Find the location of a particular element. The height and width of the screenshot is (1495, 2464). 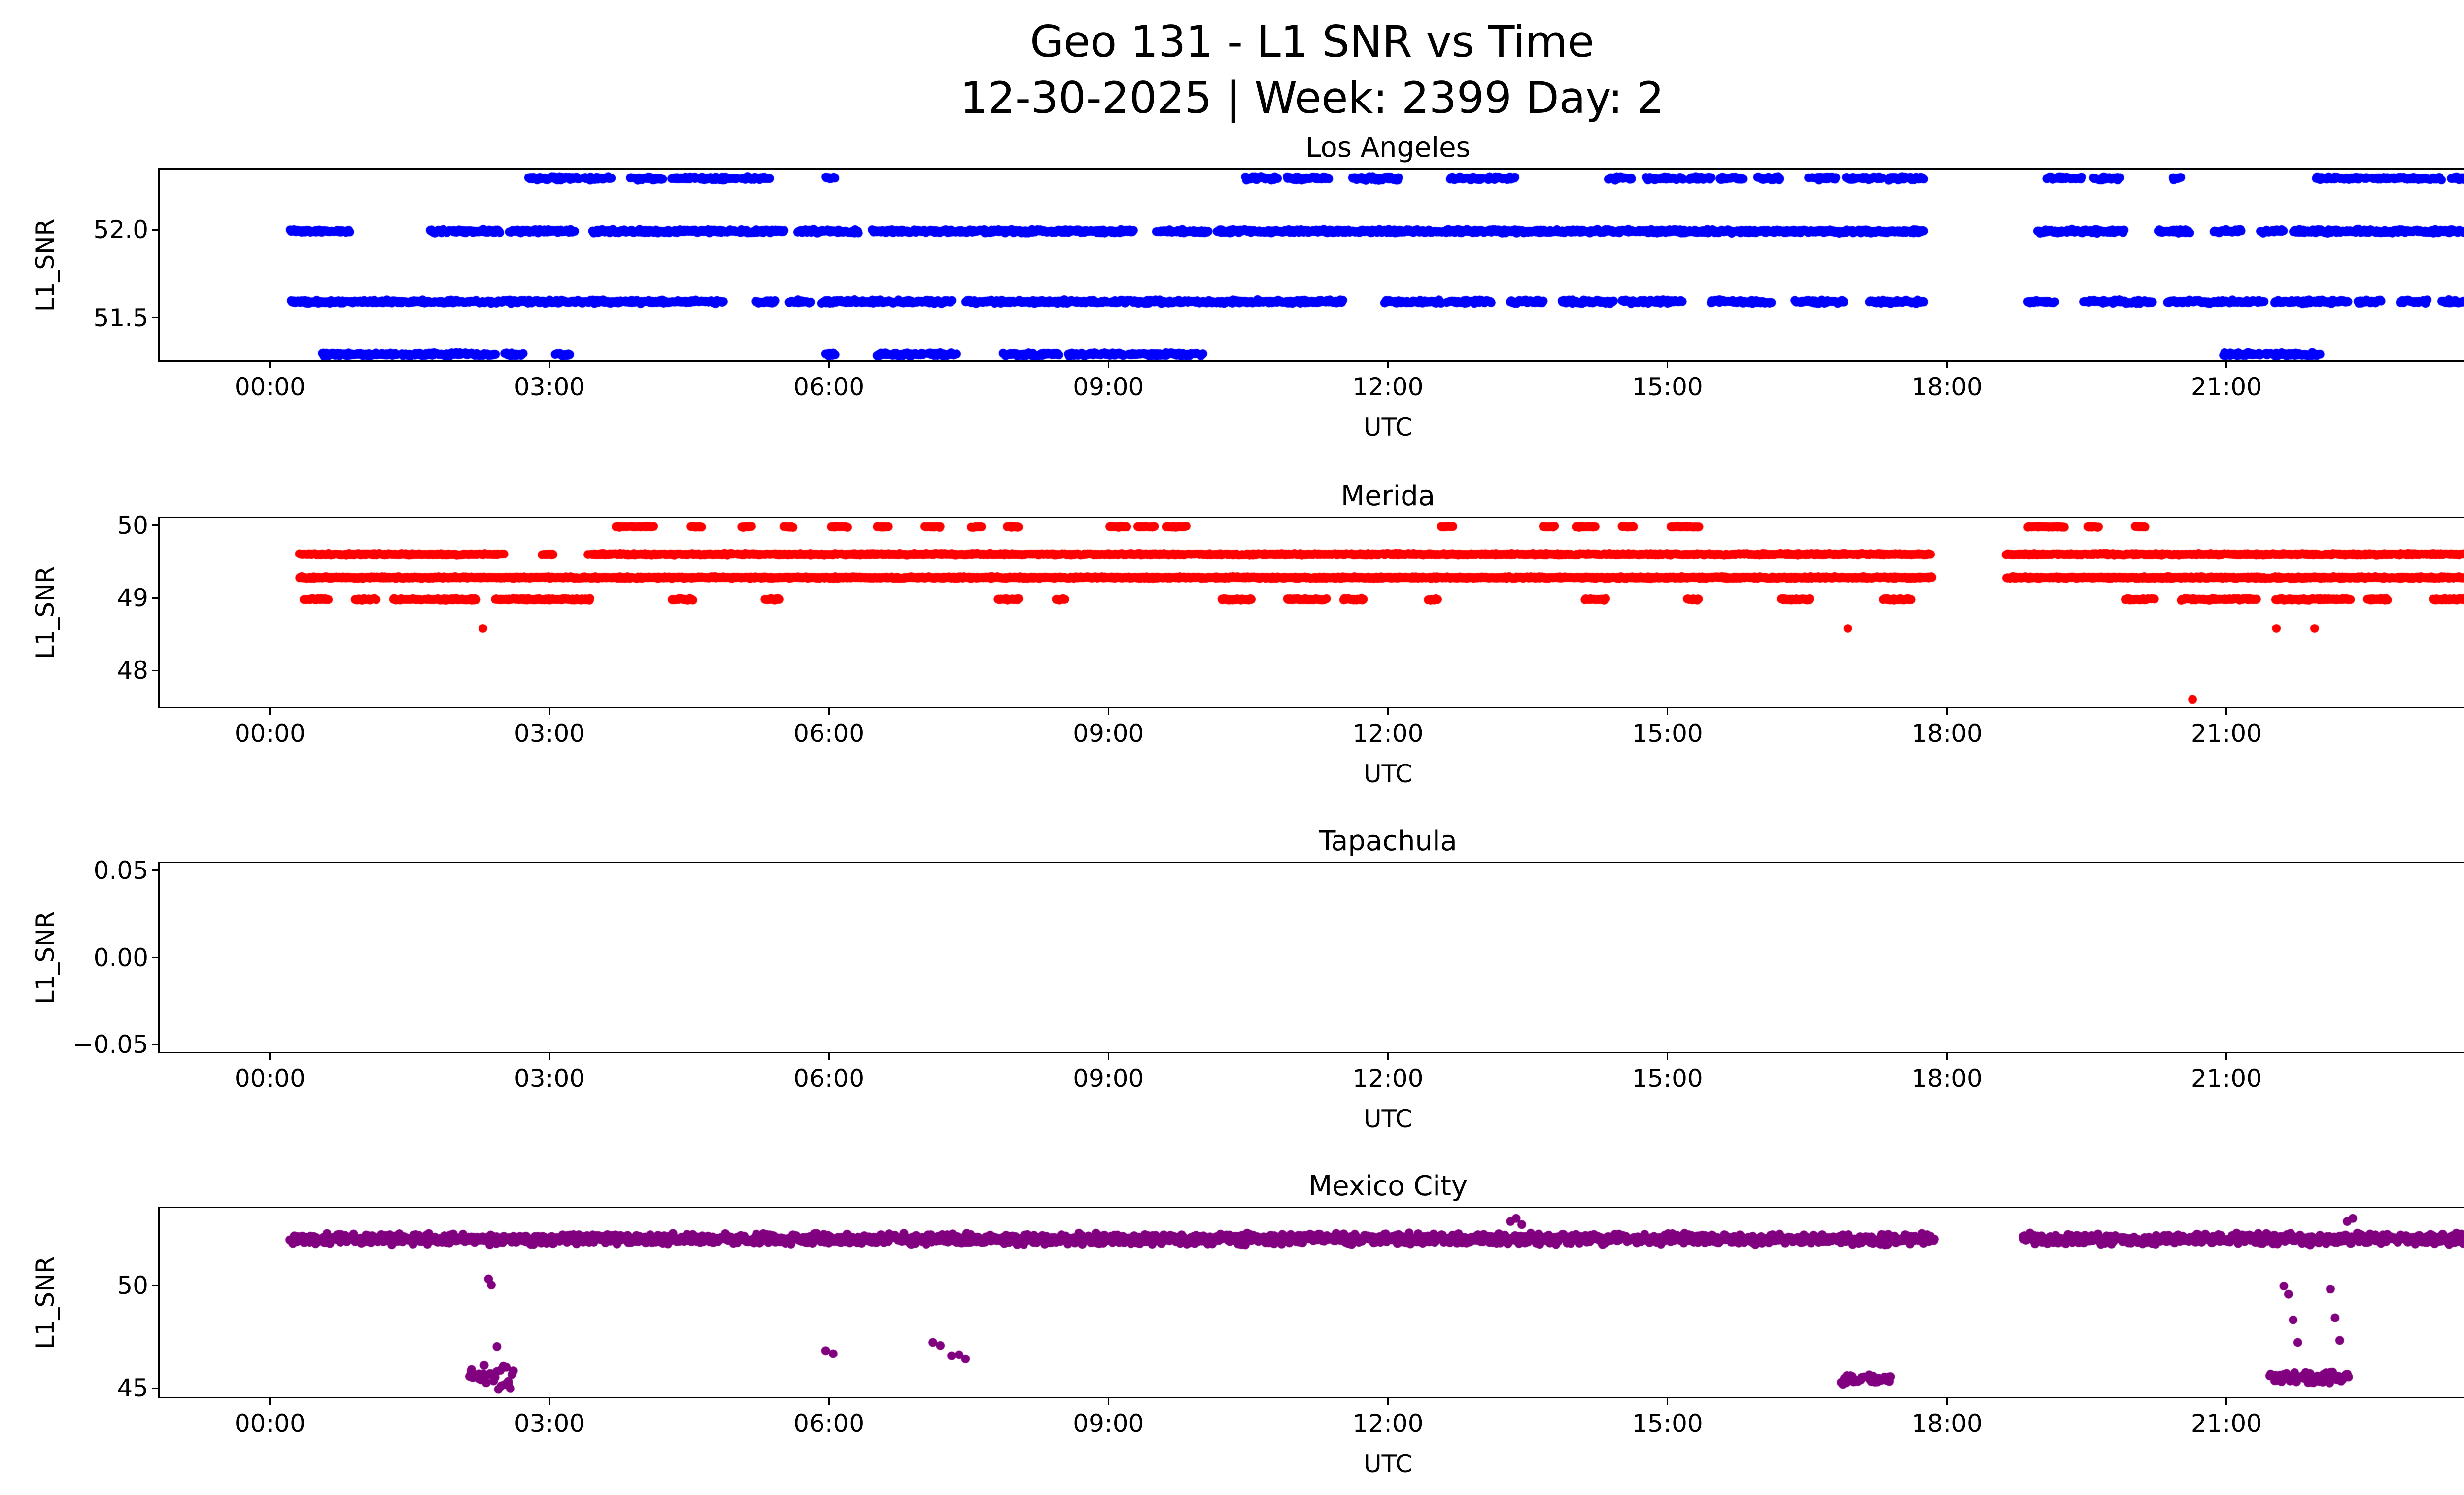

y-tick-label: 45 is located at coordinates (132, 1388).